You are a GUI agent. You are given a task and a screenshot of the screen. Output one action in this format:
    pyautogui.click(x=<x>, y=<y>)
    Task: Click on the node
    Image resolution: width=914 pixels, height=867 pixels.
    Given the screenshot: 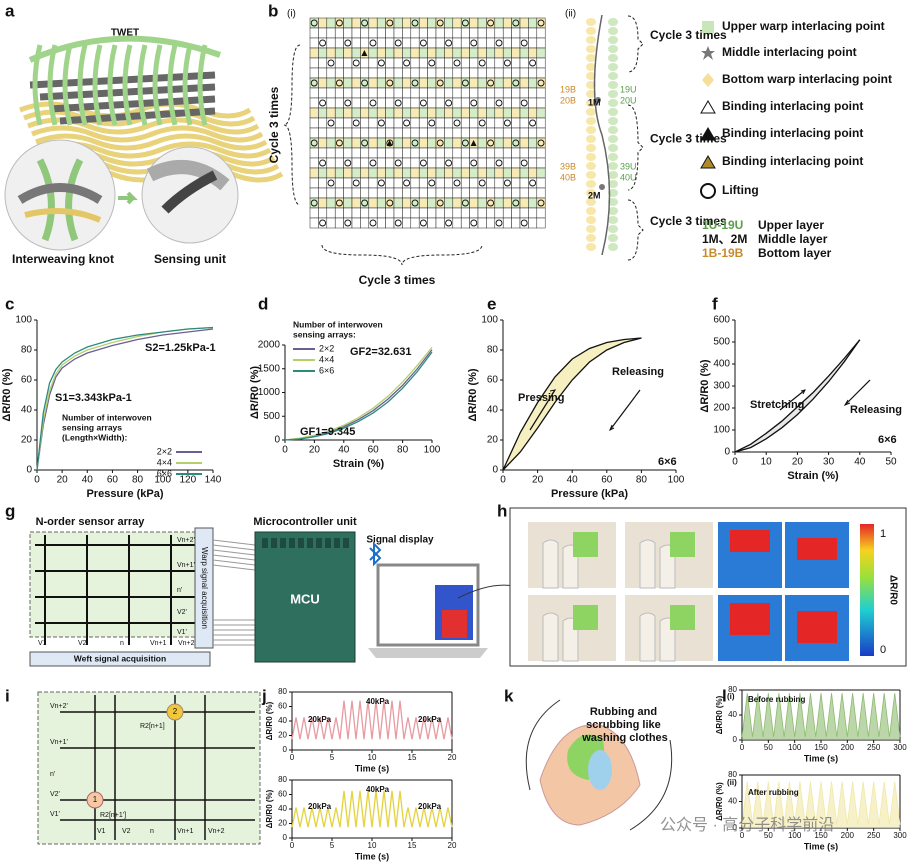 What is the action you would take?
    pyautogui.click(x=95, y=800)
    